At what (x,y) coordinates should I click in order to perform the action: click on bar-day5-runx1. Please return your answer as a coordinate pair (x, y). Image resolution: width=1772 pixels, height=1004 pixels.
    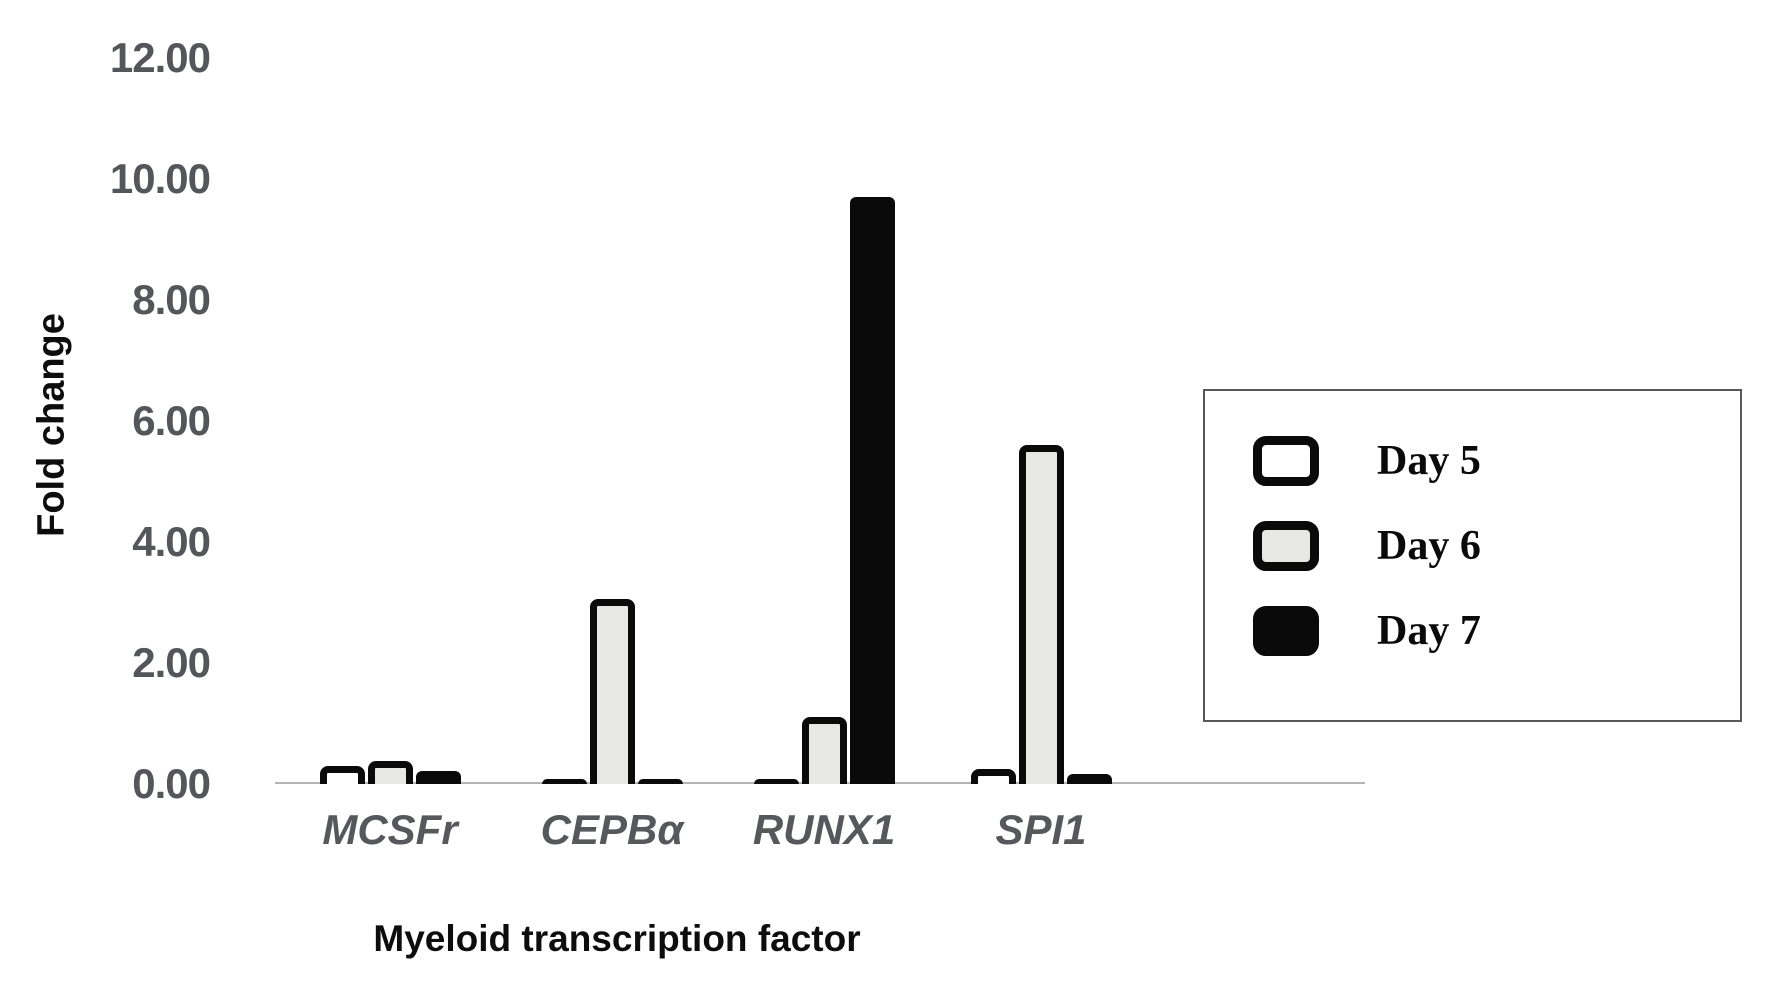
    Looking at the image, I should click on (776, 781).